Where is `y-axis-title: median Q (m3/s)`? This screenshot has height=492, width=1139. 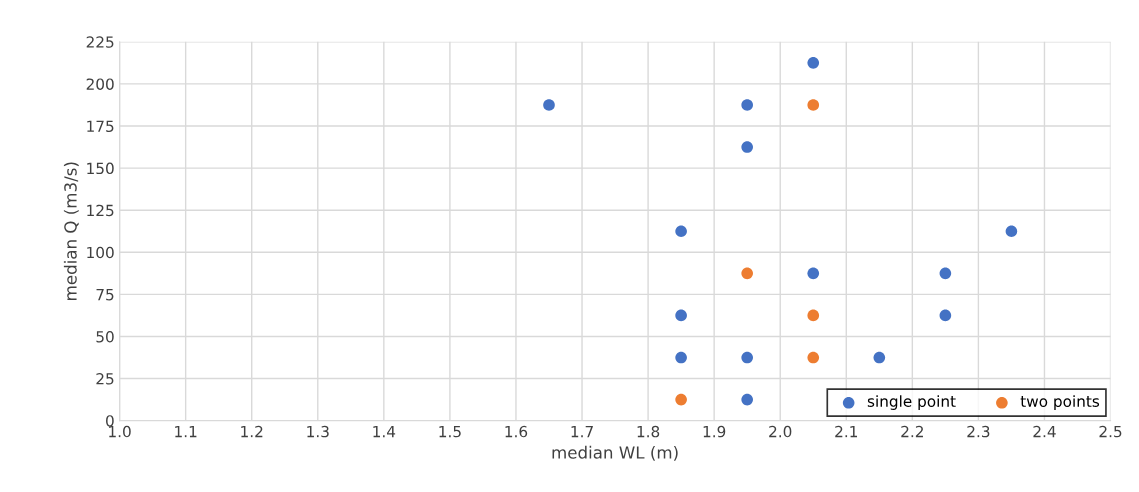
y-axis-title: median Q (m3/s) is located at coordinates (71, 231).